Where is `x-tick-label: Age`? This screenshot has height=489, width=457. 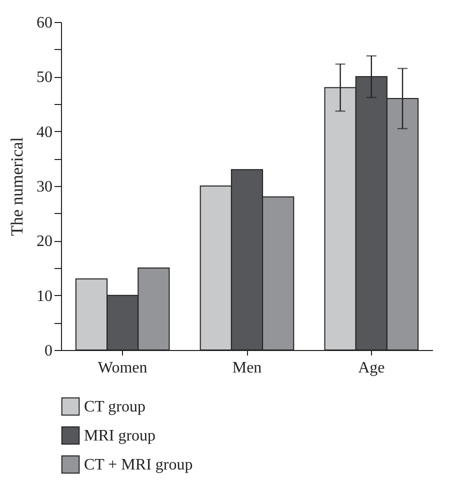 x-tick-label: Age is located at coordinates (371, 368).